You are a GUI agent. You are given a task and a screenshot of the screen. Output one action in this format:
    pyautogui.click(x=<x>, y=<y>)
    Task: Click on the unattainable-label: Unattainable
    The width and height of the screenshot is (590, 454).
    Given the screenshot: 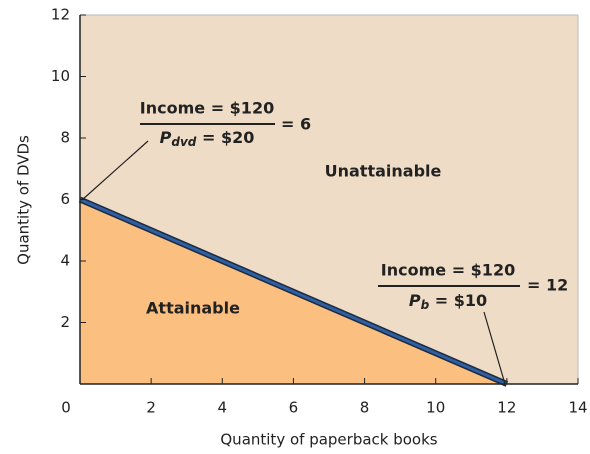 What is the action you would take?
    pyautogui.click(x=383, y=171)
    